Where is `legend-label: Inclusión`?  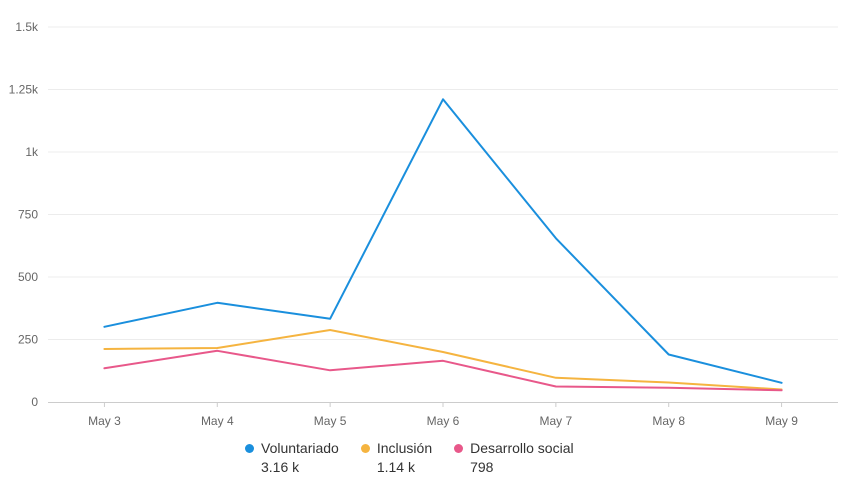
legend-label: Inclusión is located at coordinates (404, 448).